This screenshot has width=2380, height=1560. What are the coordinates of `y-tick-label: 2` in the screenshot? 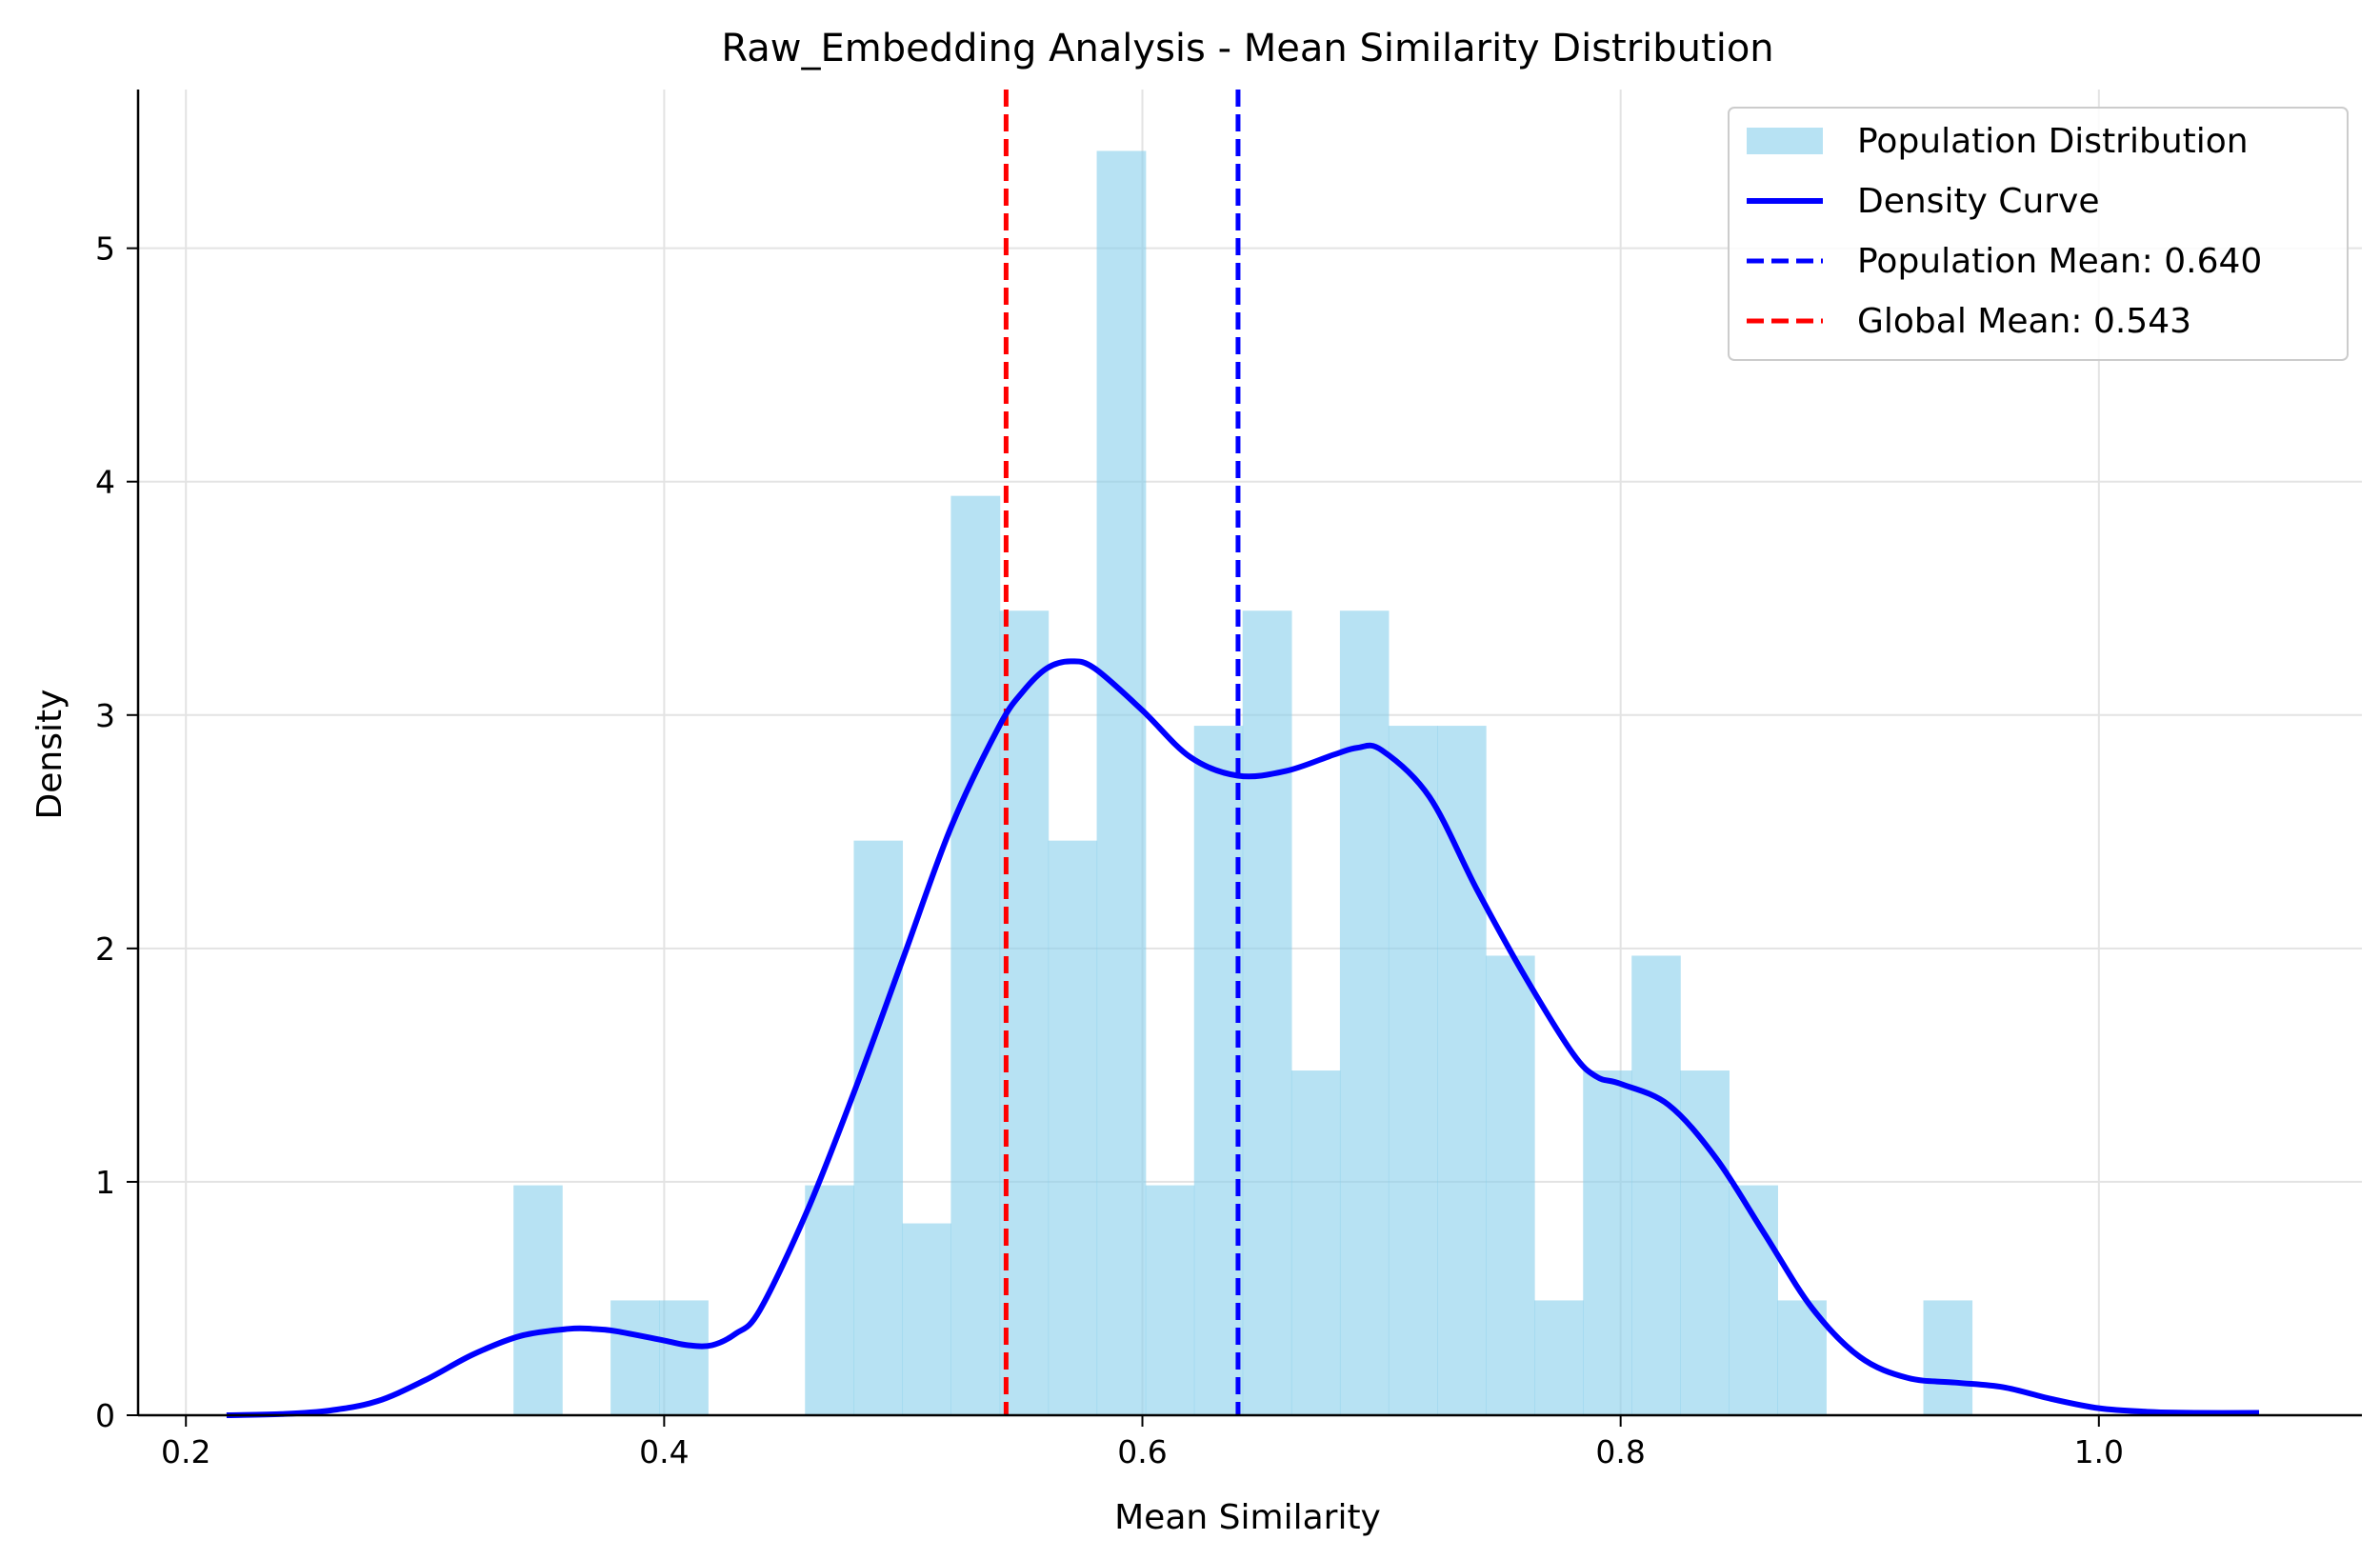 It's located at (105, 949).